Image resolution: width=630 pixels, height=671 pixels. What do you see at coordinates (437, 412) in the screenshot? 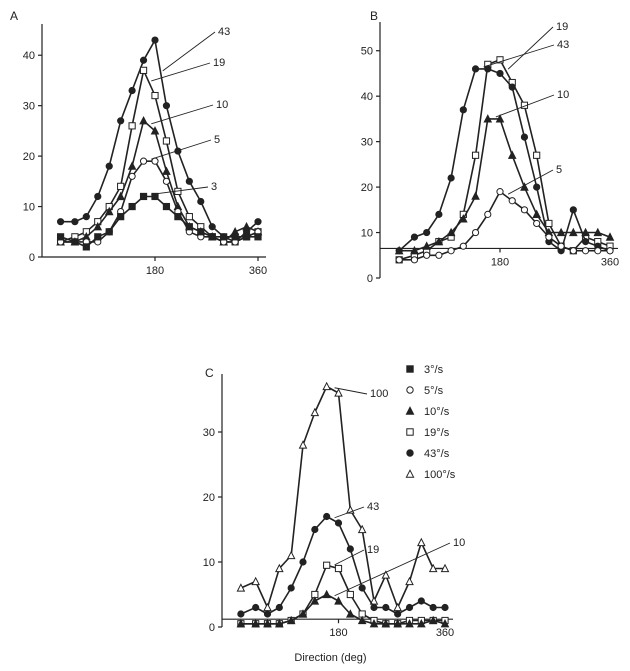
I see `legend-label: 10°/s` at bounding box center [437, 412].